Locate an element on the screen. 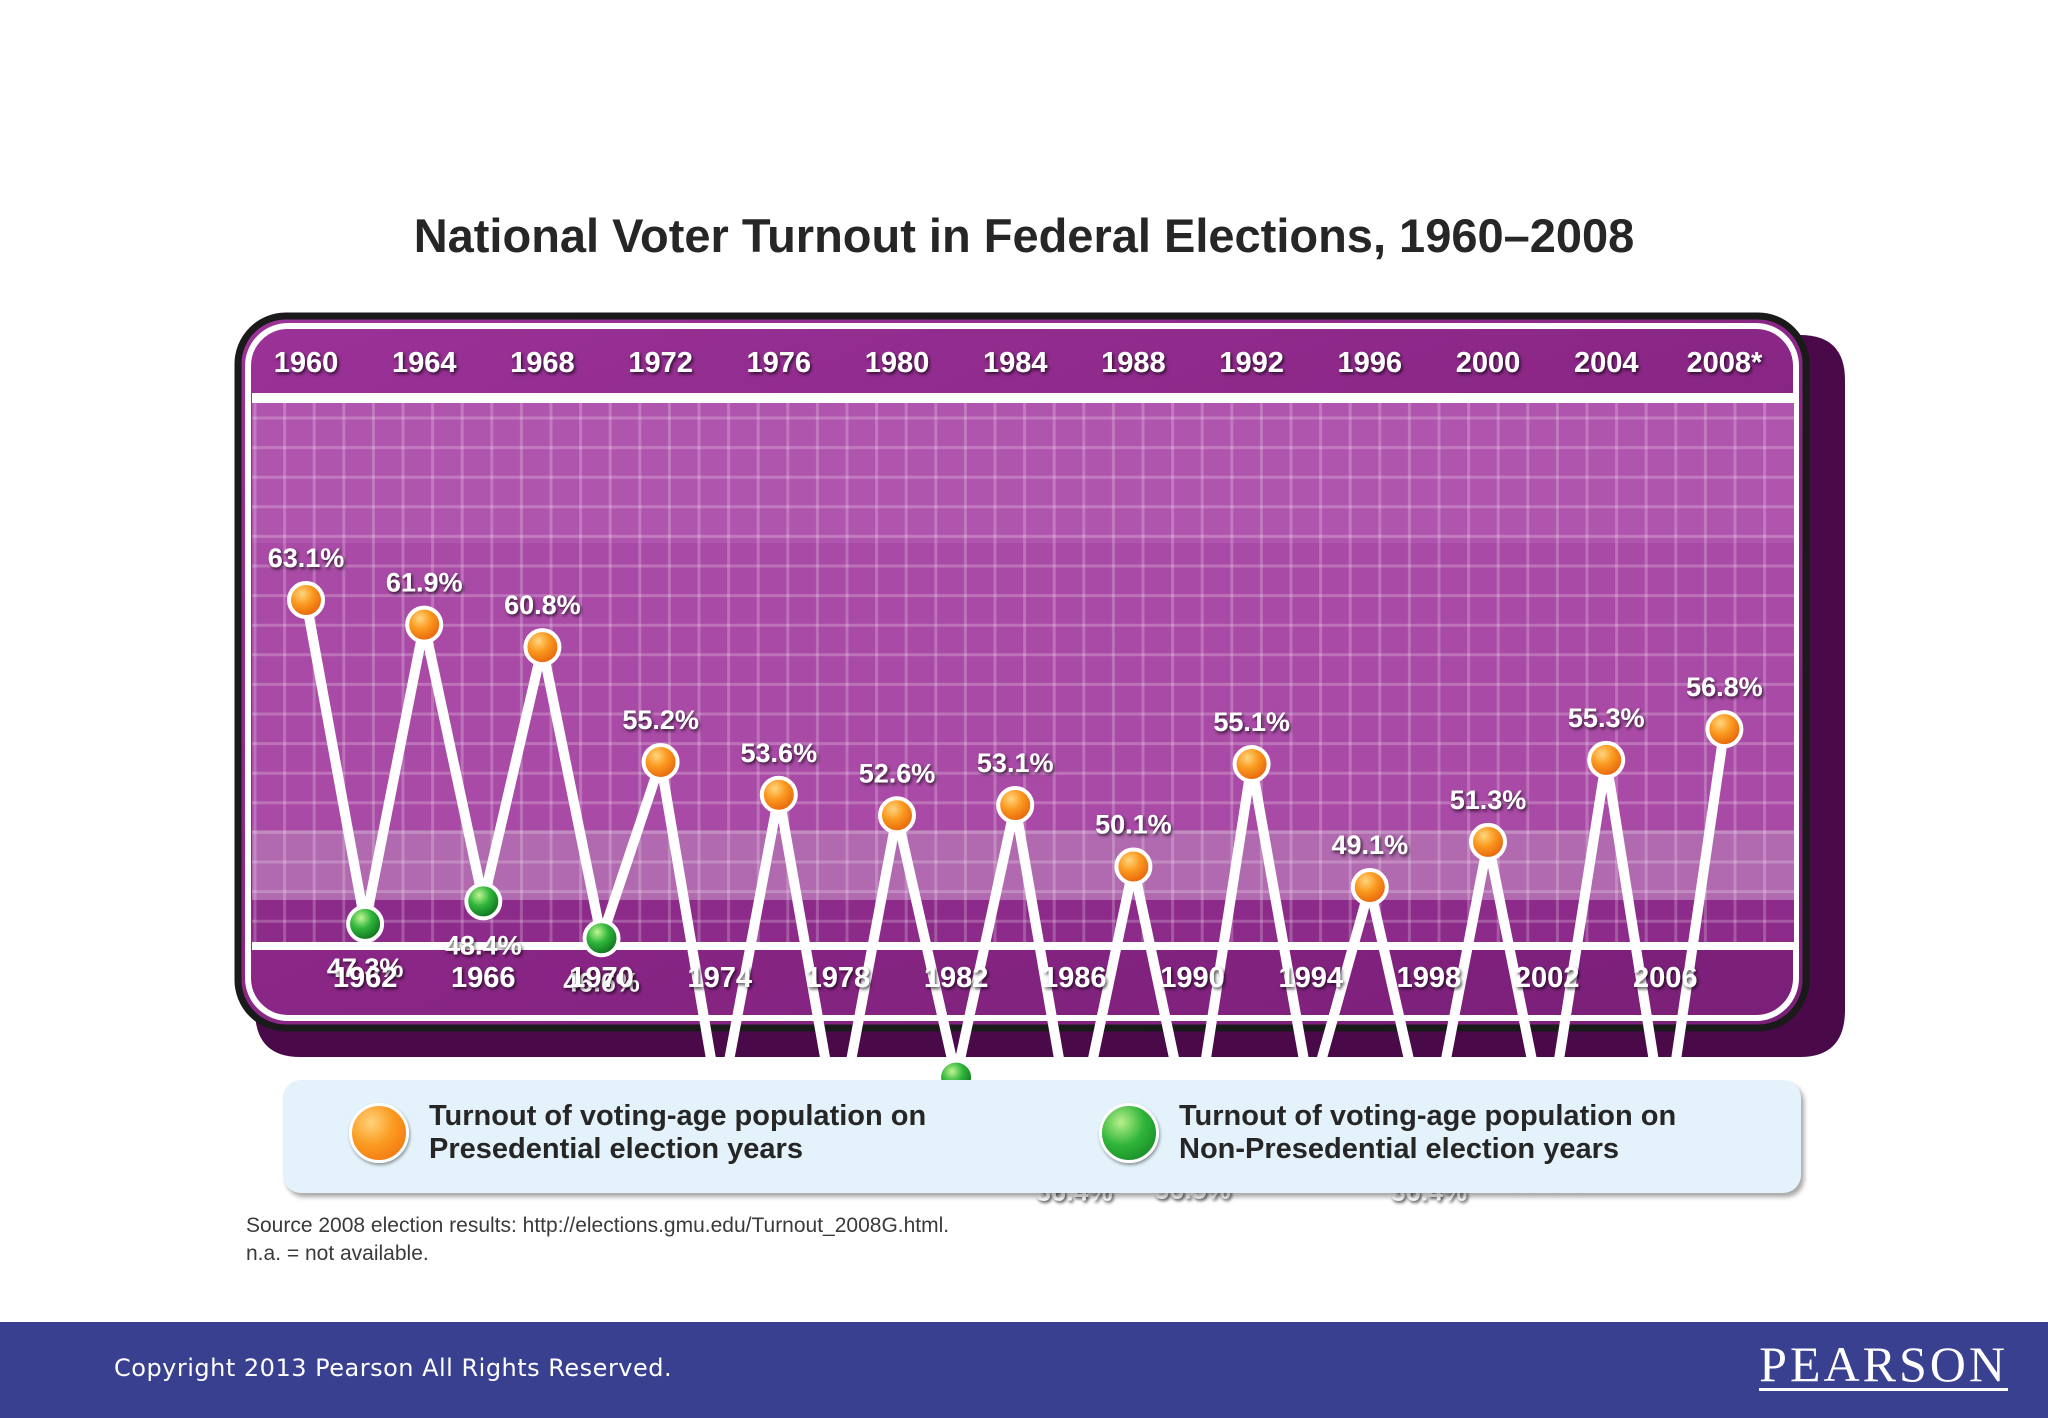 The image size is (2048, 1418). bottom-year-tick-label: 1990 is located at coordinates (1192, 978).